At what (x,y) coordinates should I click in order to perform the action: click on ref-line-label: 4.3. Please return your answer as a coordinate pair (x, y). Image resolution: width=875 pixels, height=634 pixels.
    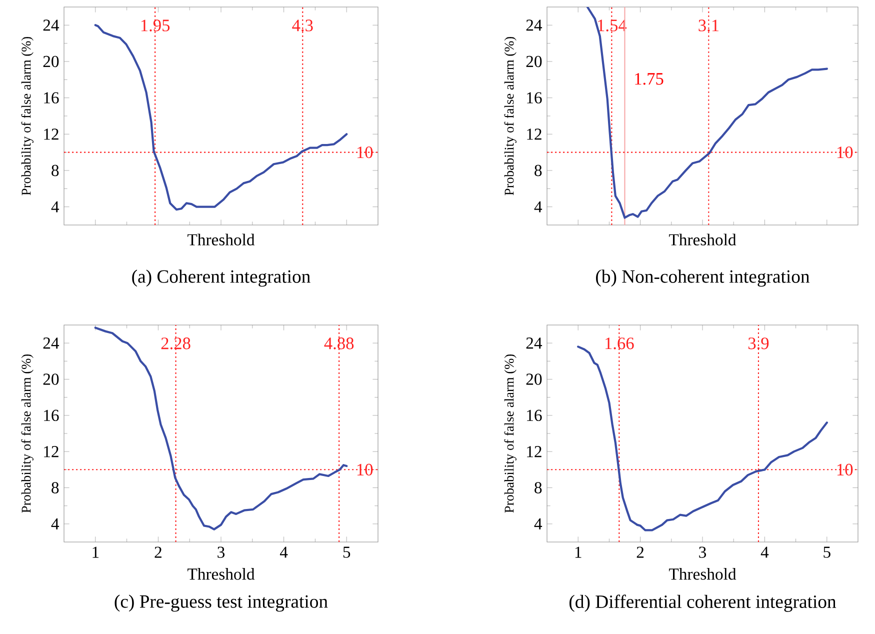
    Looking at the image, I should click on (302, 26).